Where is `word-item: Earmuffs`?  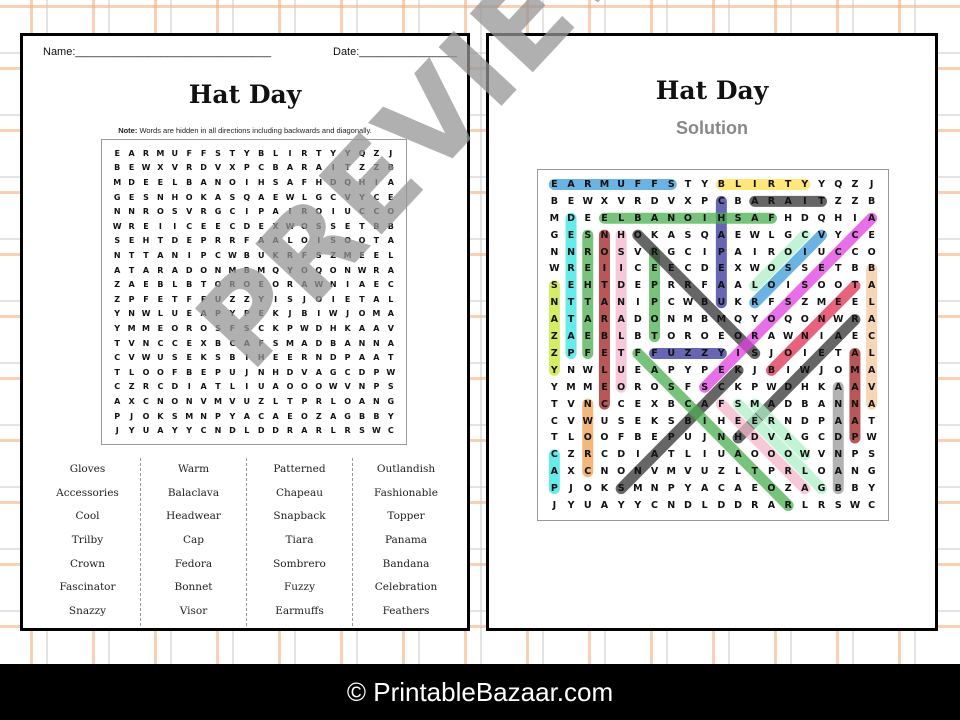
word-item: Earmuffs is located at coordinates (299, 611).